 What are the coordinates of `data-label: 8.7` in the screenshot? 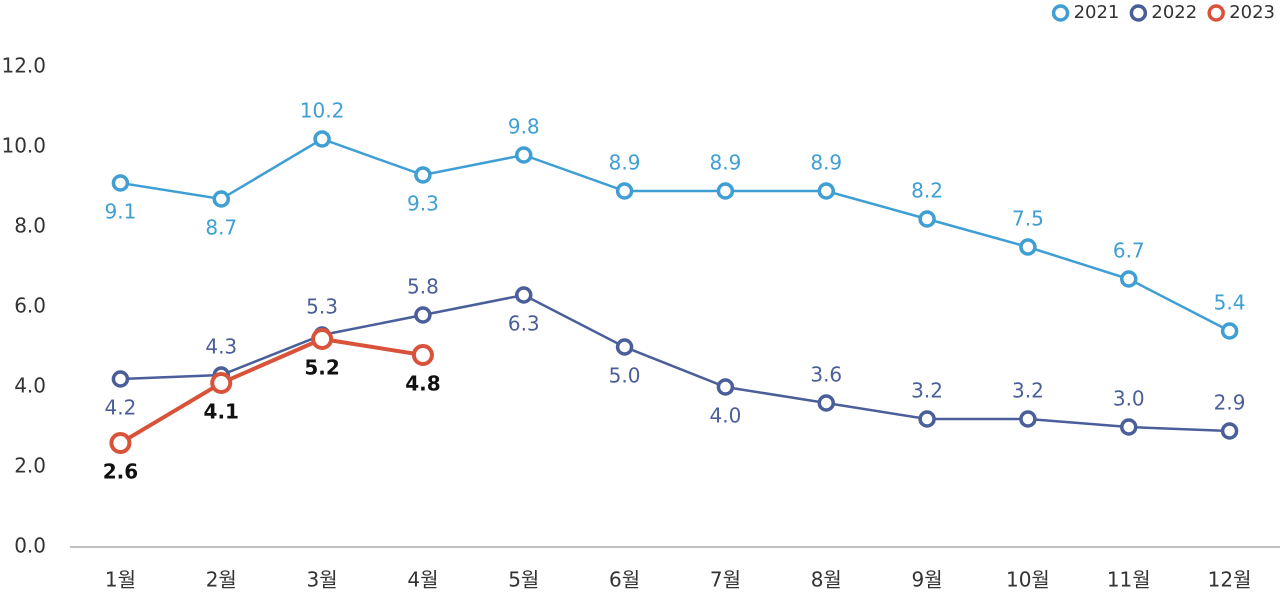 It's located at (221, 228).